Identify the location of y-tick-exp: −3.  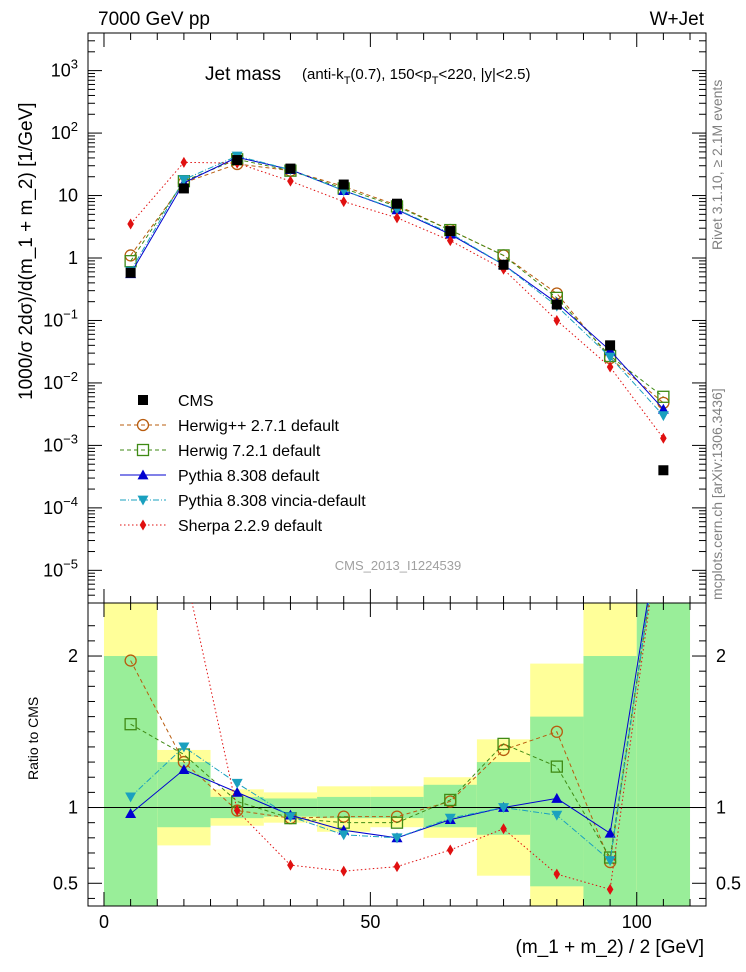
(70, 438).